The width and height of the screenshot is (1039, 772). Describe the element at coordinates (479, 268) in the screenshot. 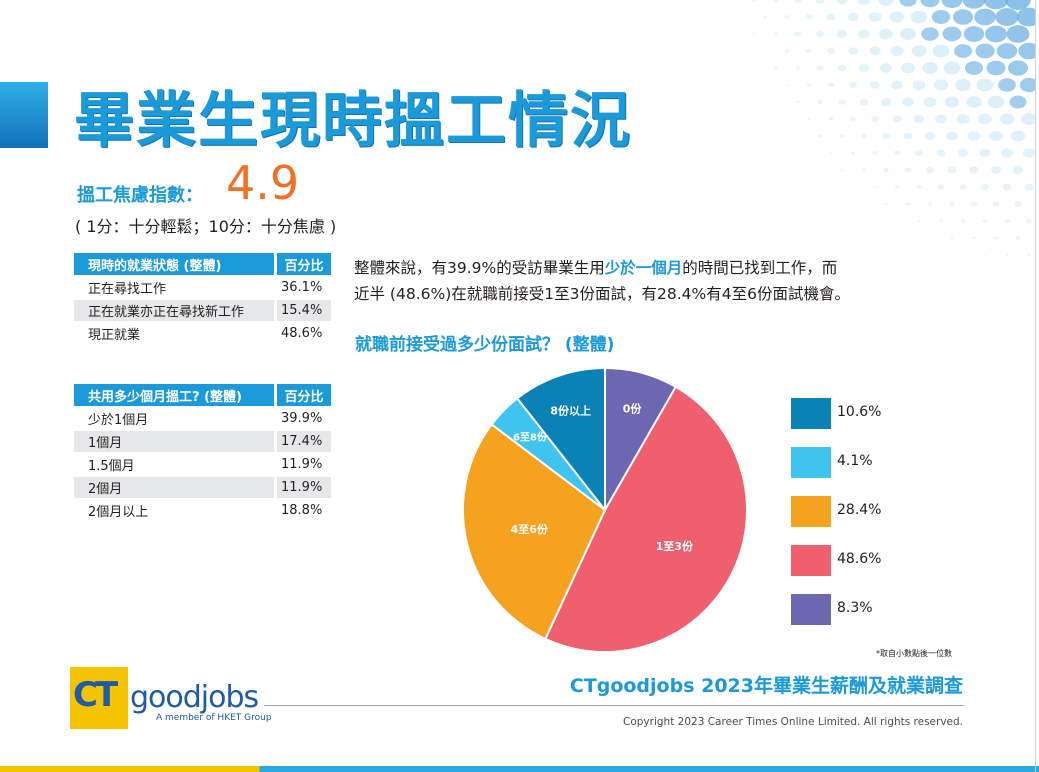

I see `summary-text: 整體來說，有39.9%的受訪畢業生用` at that location.